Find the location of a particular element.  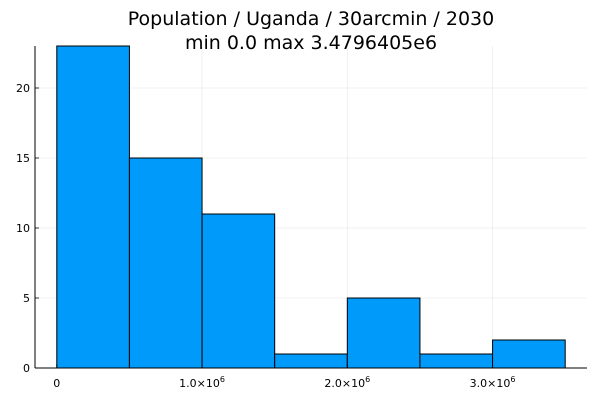

chart-title: Population / Uganda / 30arcmin / 2030 is located at coordinates (311, 19).